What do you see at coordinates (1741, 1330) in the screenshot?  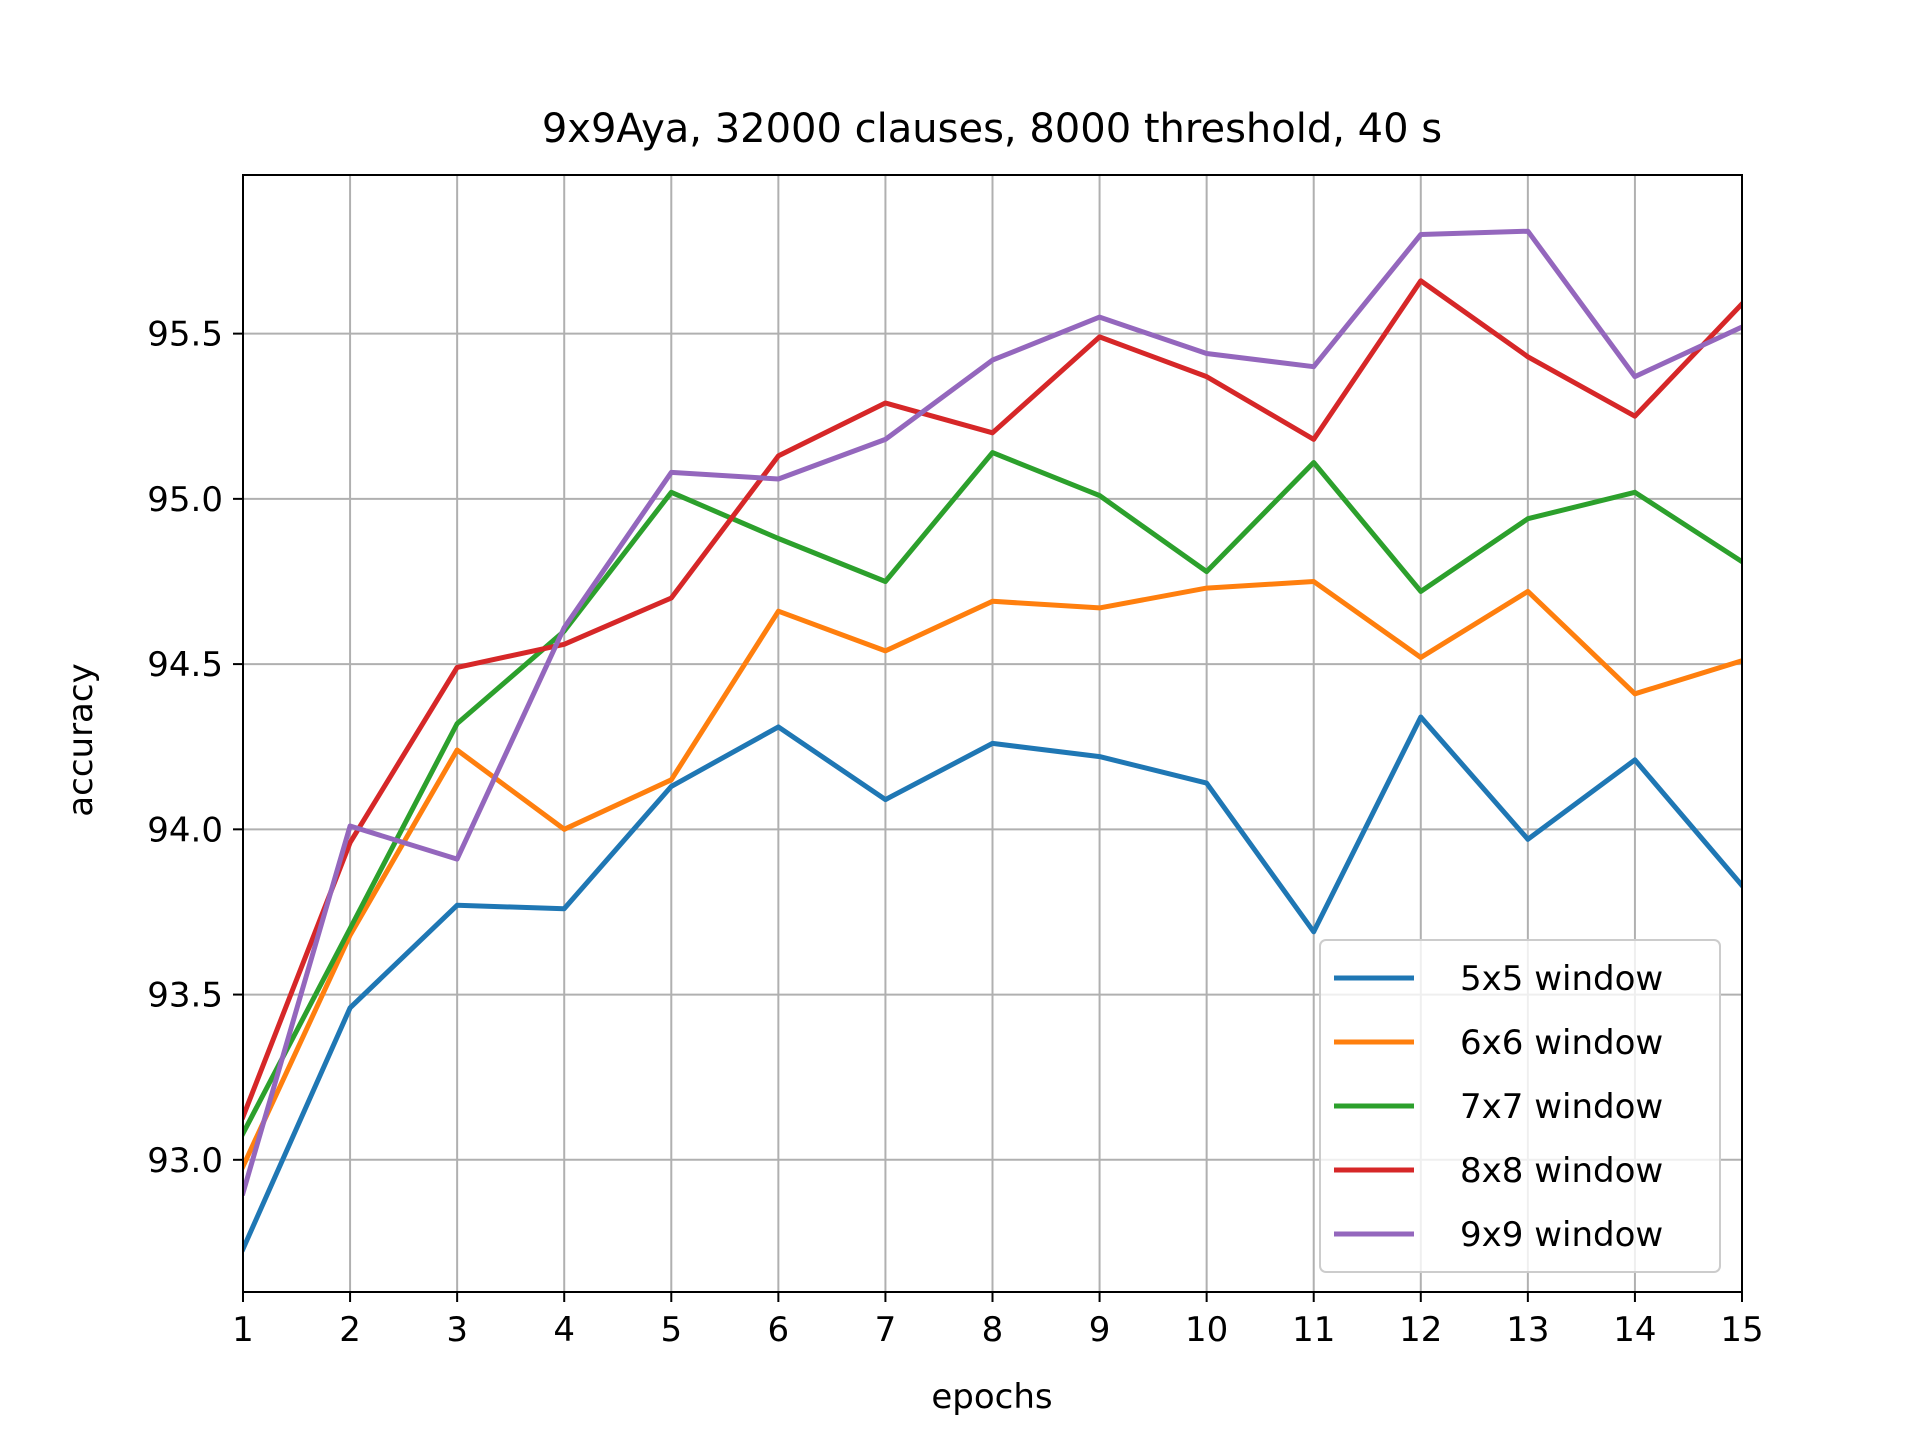 I see `x-tick-label: 15` at bounding box center [1741, 1330].